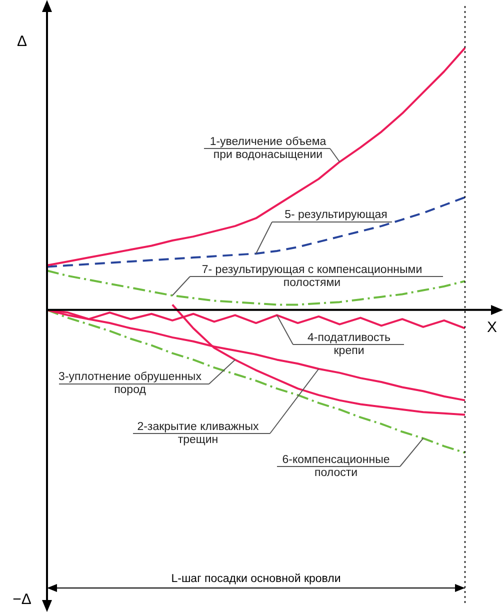 This screenshot has height=612, width=503. Describe the element at coordinates (492, 327) in the screenshot. I see `x-axis-title: X` at that location.